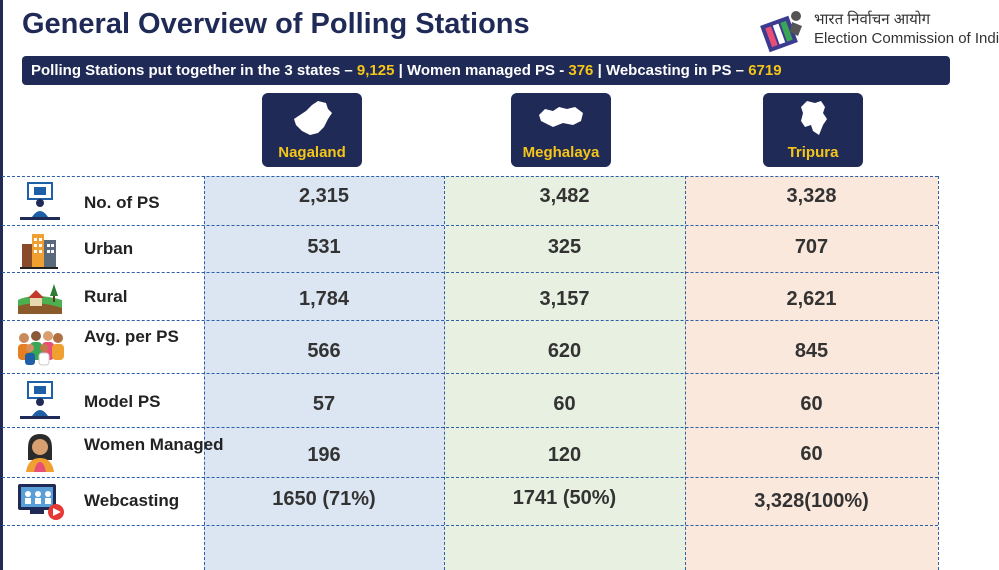  Describe the element at coordinates (324, 196) in the screenshot. I see `cell-nagaland-no-of-ps: 2,315` at that location.